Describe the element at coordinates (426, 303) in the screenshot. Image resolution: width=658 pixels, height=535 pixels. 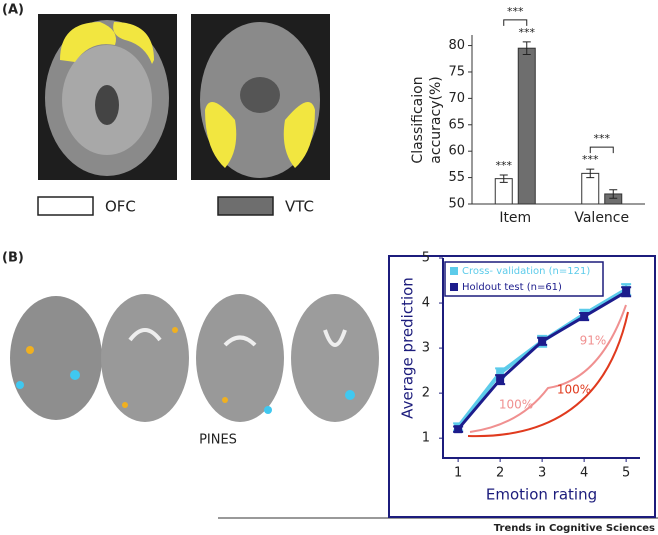
I see `y-tick-label: 4` at that location.